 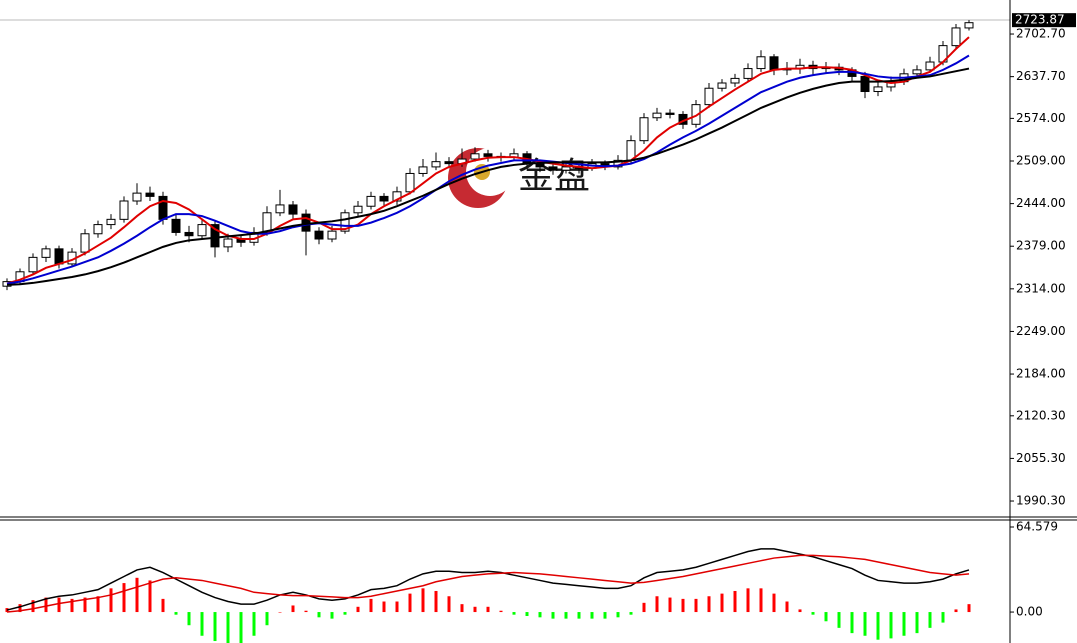 I want to click on y-tick-label: 2702.70, so click(x=1041, y=34).